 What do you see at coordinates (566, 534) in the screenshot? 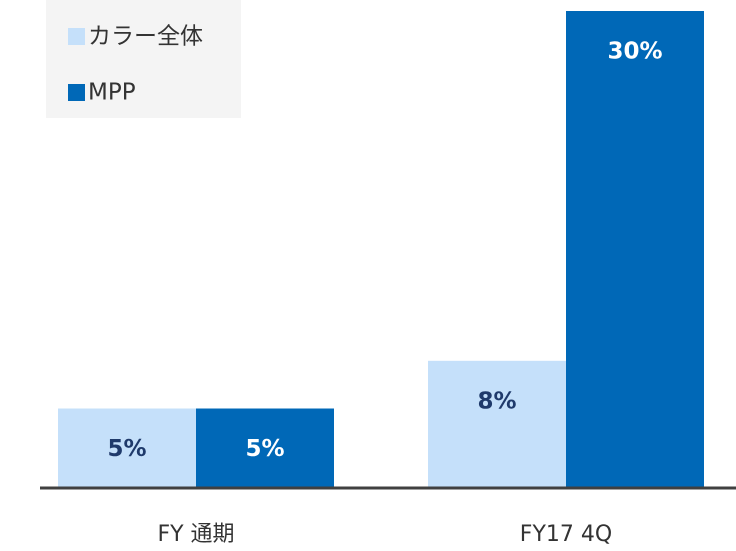
I see `x-tick-label: FY17 4Q` at bounding box center [566, 534].